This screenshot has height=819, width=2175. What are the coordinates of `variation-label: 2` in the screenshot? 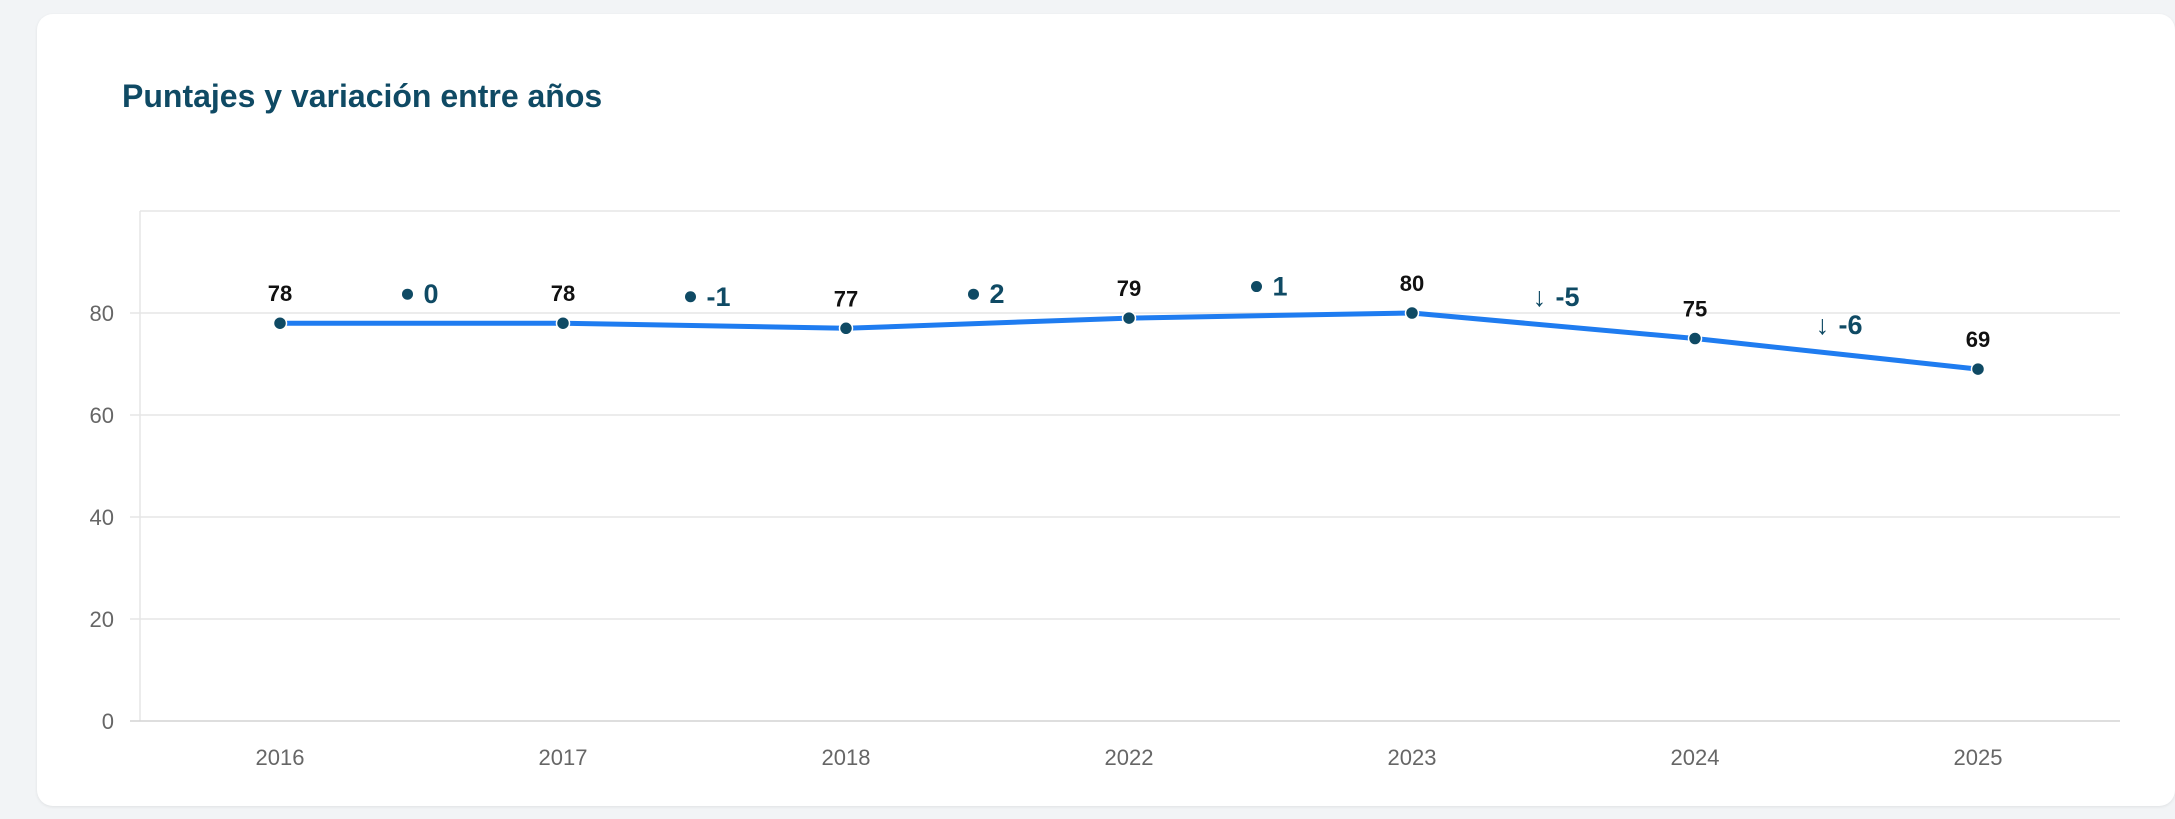 It's located at (997, 294).